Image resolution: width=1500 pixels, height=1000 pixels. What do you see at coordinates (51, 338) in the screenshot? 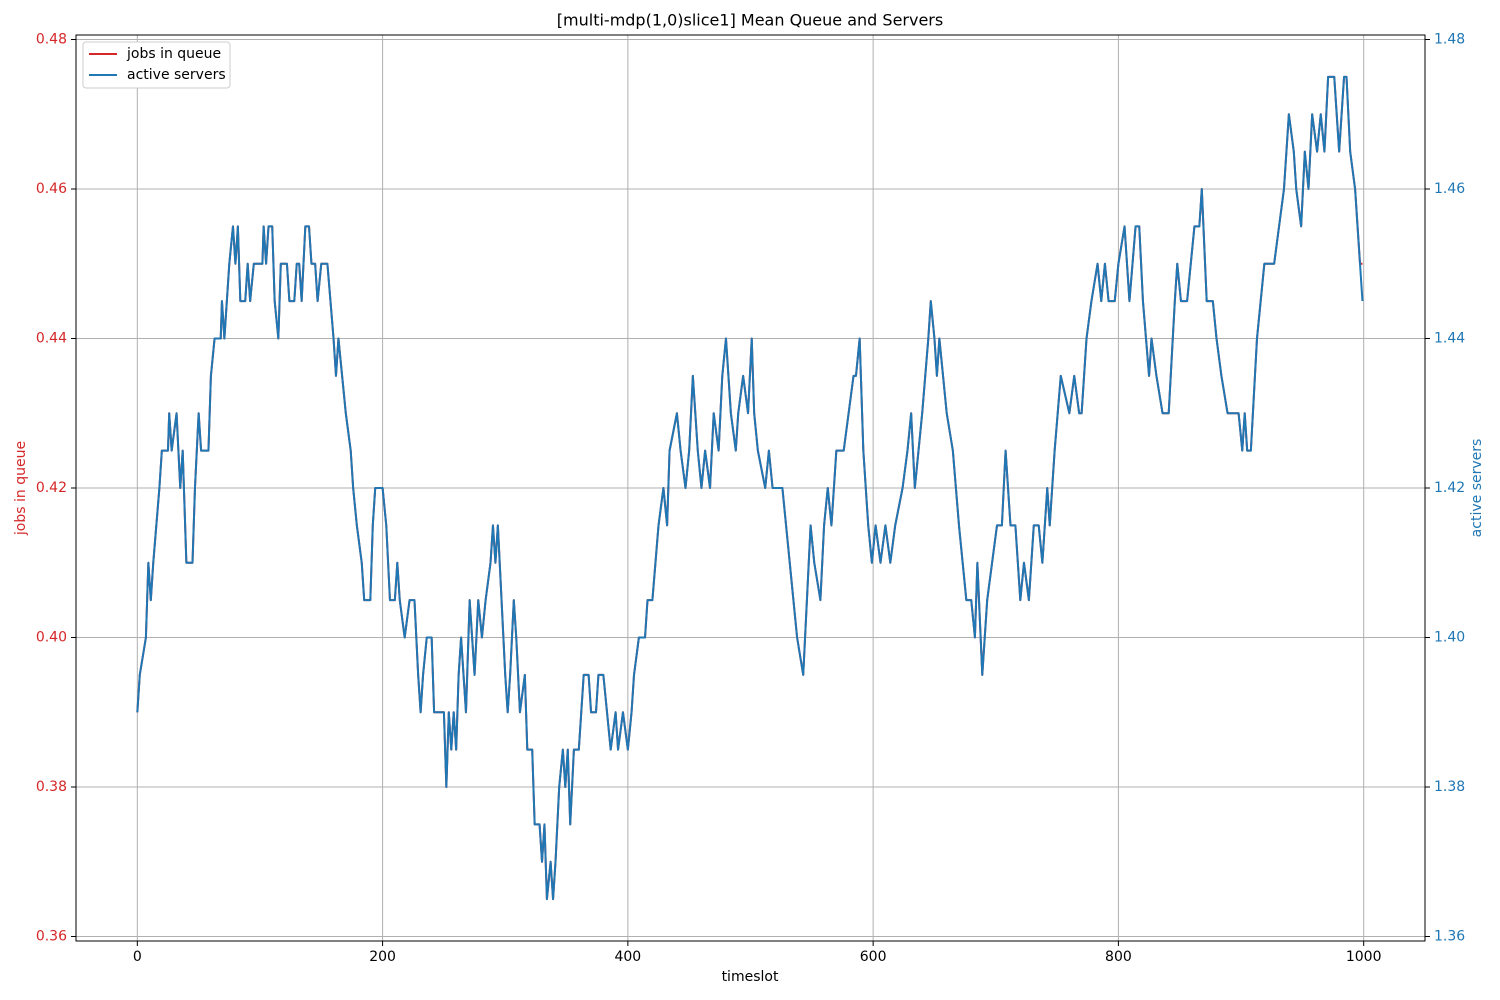
I see `y-tick-label: 0.44` at bounding box center [51, 338].